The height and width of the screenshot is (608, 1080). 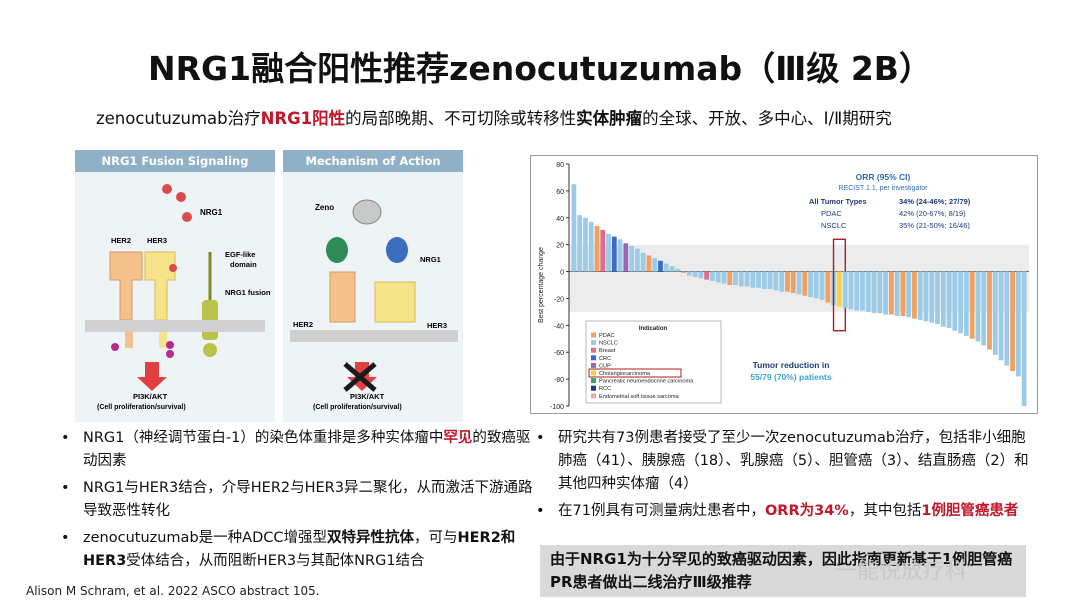 What do you see at coordinates (831, 213) in the screenshot?
I see `orr-row-label: PDAC` at bounding box center [831, 213].